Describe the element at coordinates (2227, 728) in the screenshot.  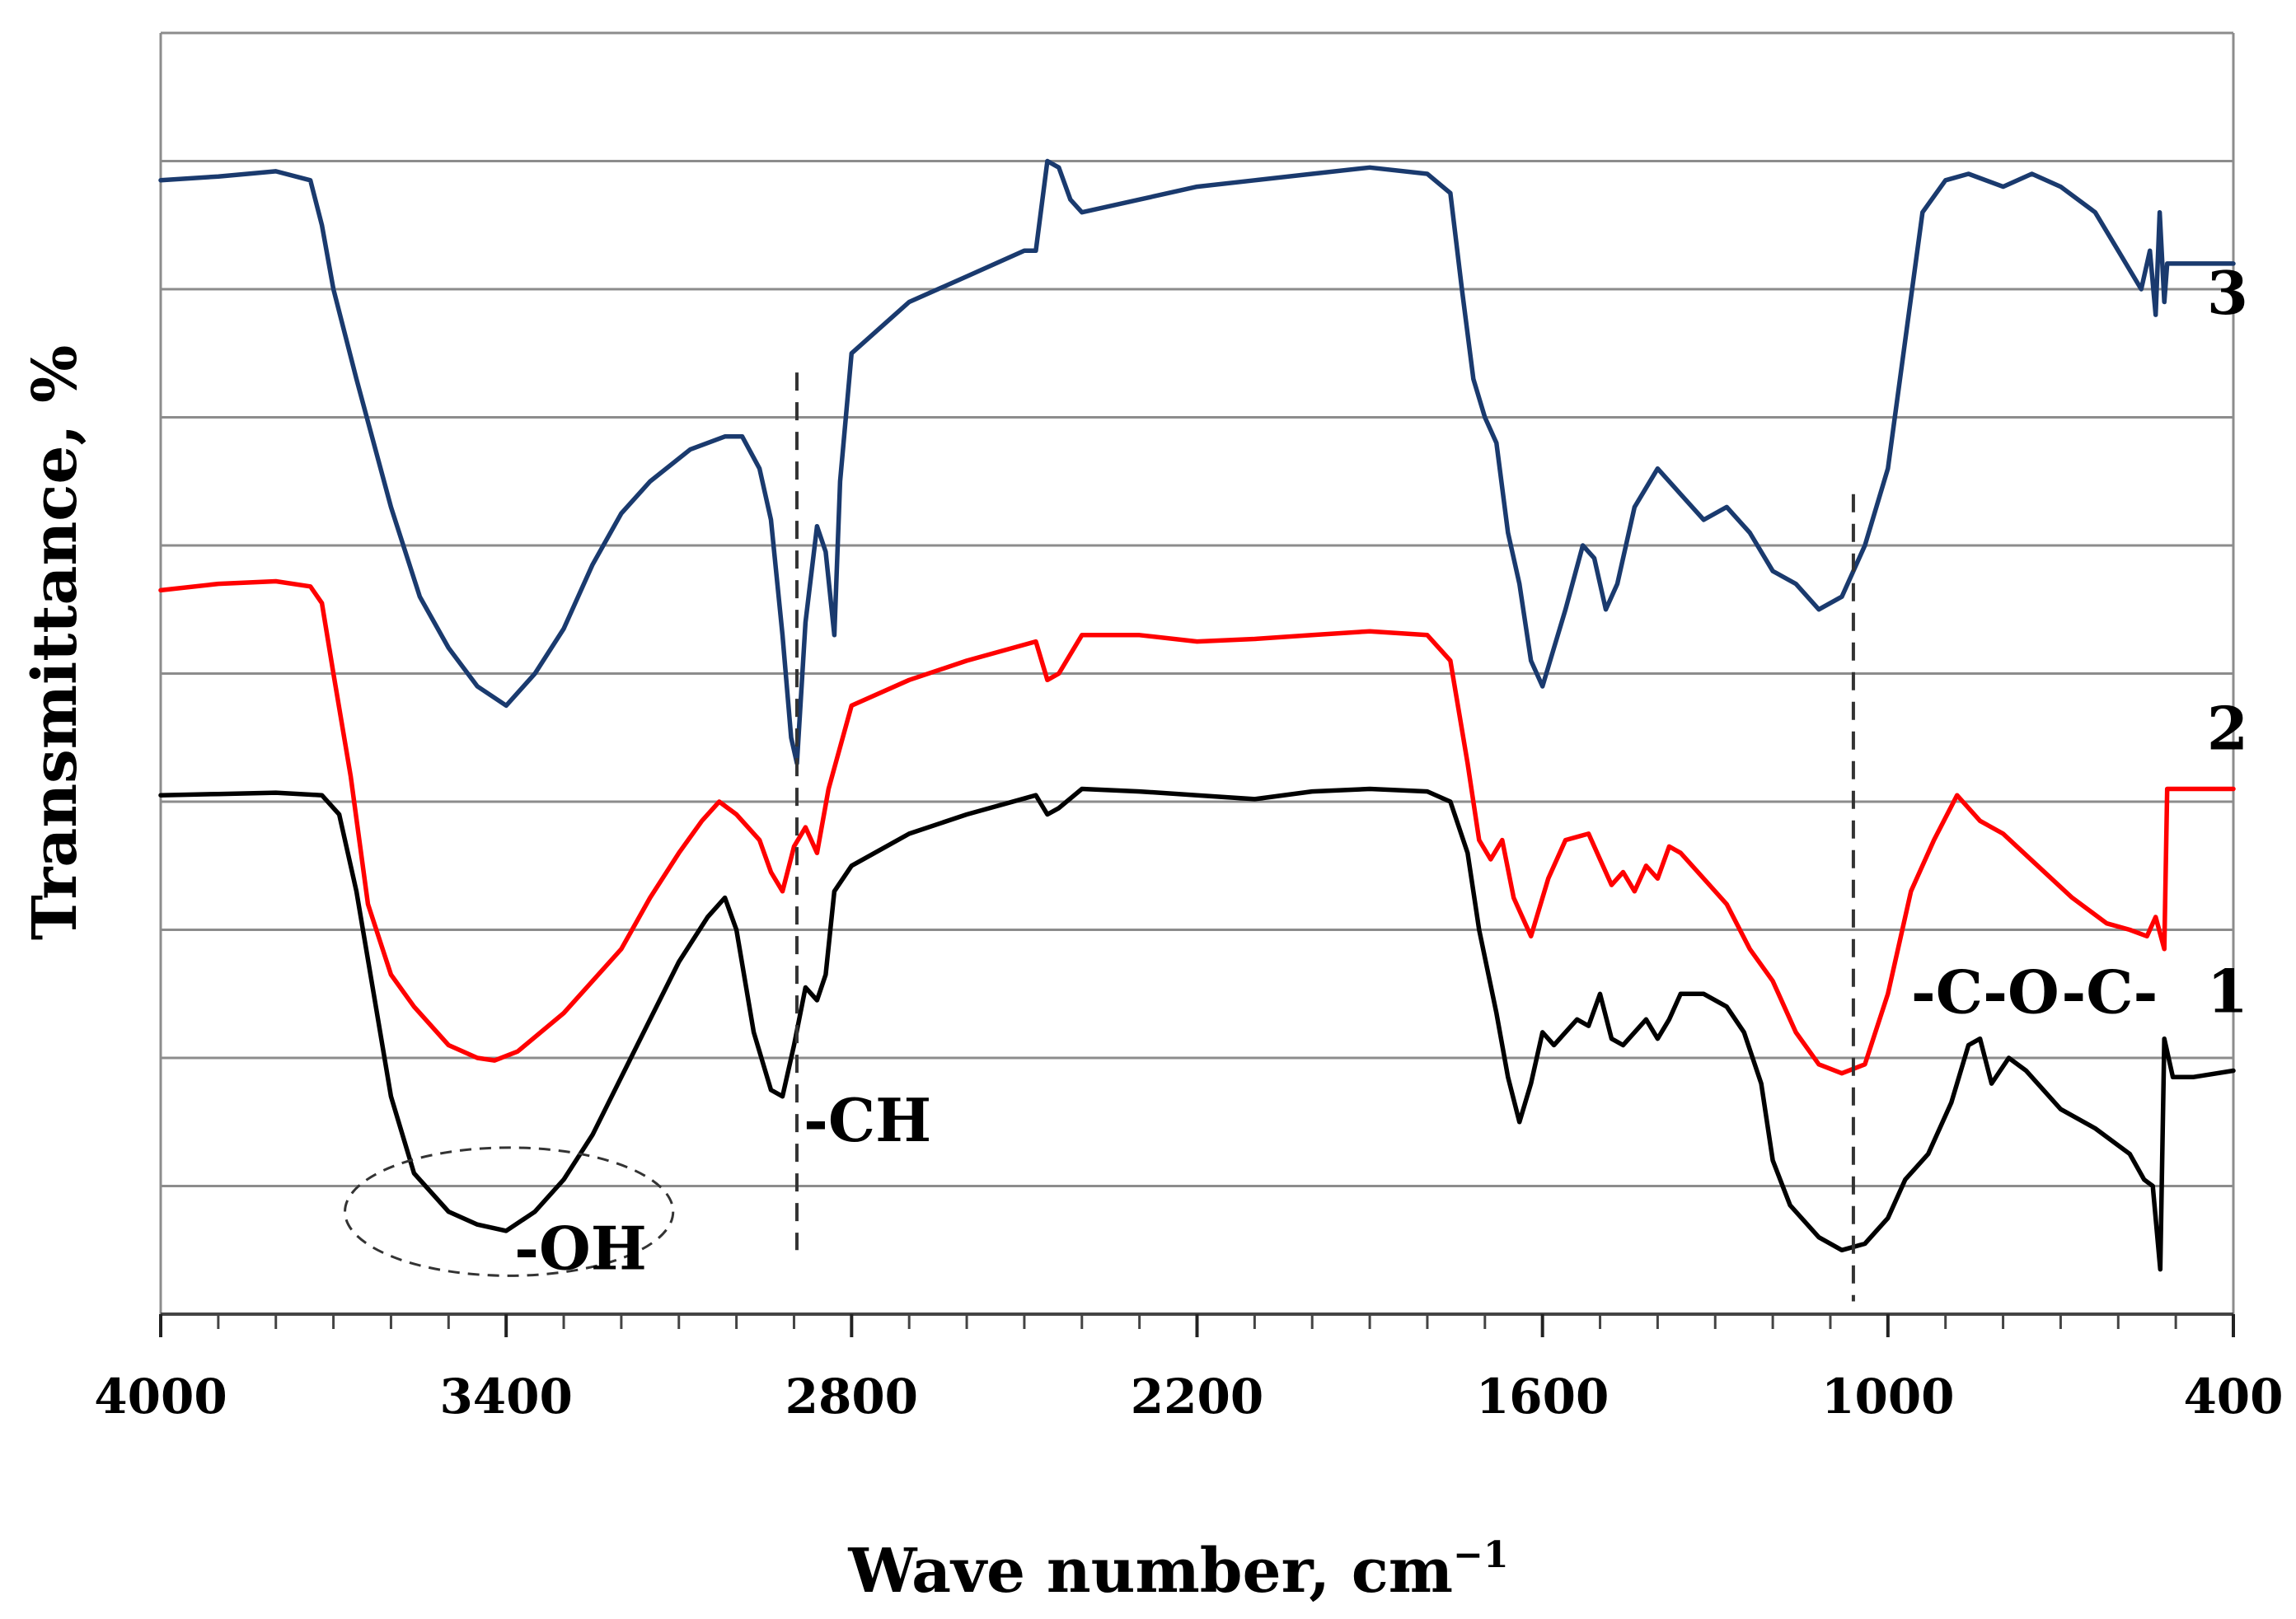
I see `curve-label-2: 2` at that location.